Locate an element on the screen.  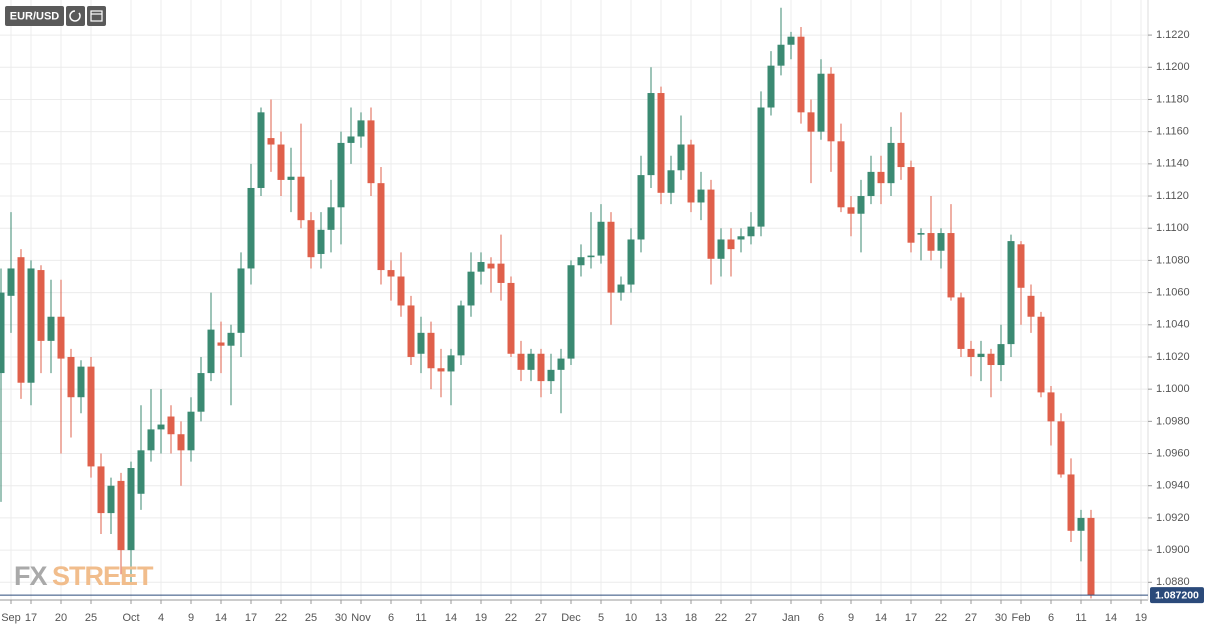
refresh-button is located at coordinates (75, 16).